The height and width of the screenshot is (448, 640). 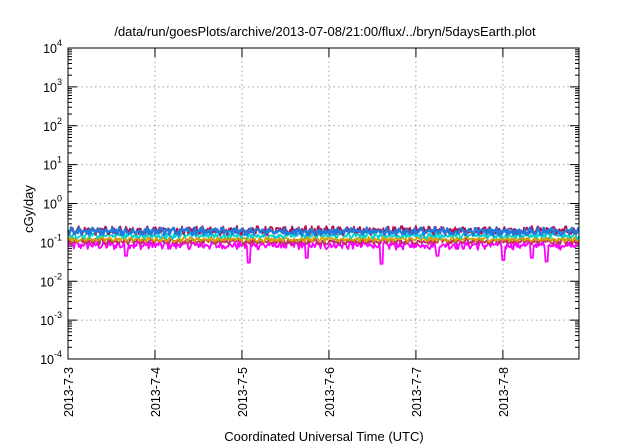 I want to click on plot-series, so click(x=323, y=244).